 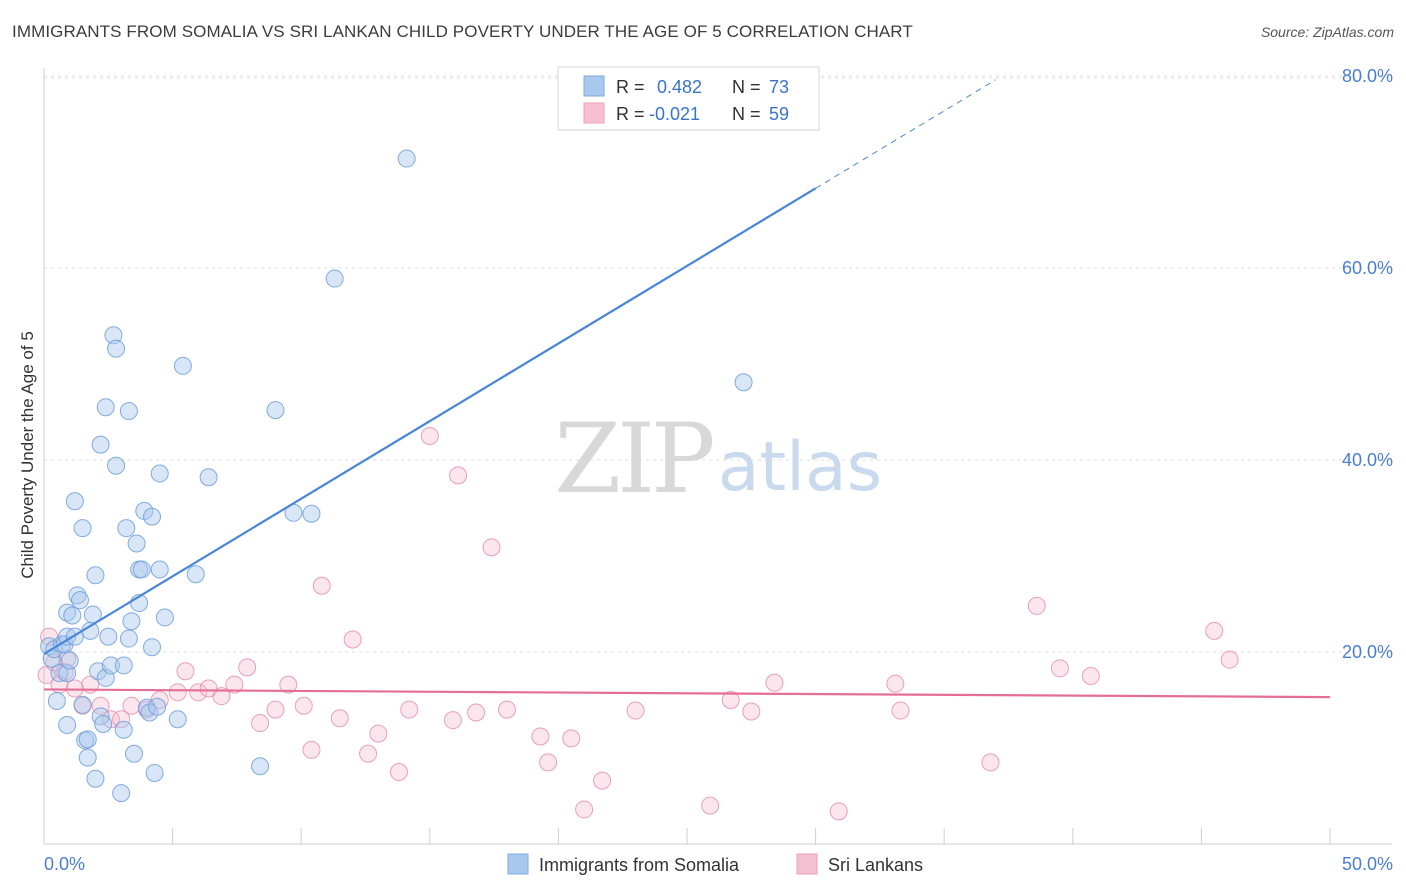 I want to click on y-tick-label: 20.0%, so click(x=1367, y=652).